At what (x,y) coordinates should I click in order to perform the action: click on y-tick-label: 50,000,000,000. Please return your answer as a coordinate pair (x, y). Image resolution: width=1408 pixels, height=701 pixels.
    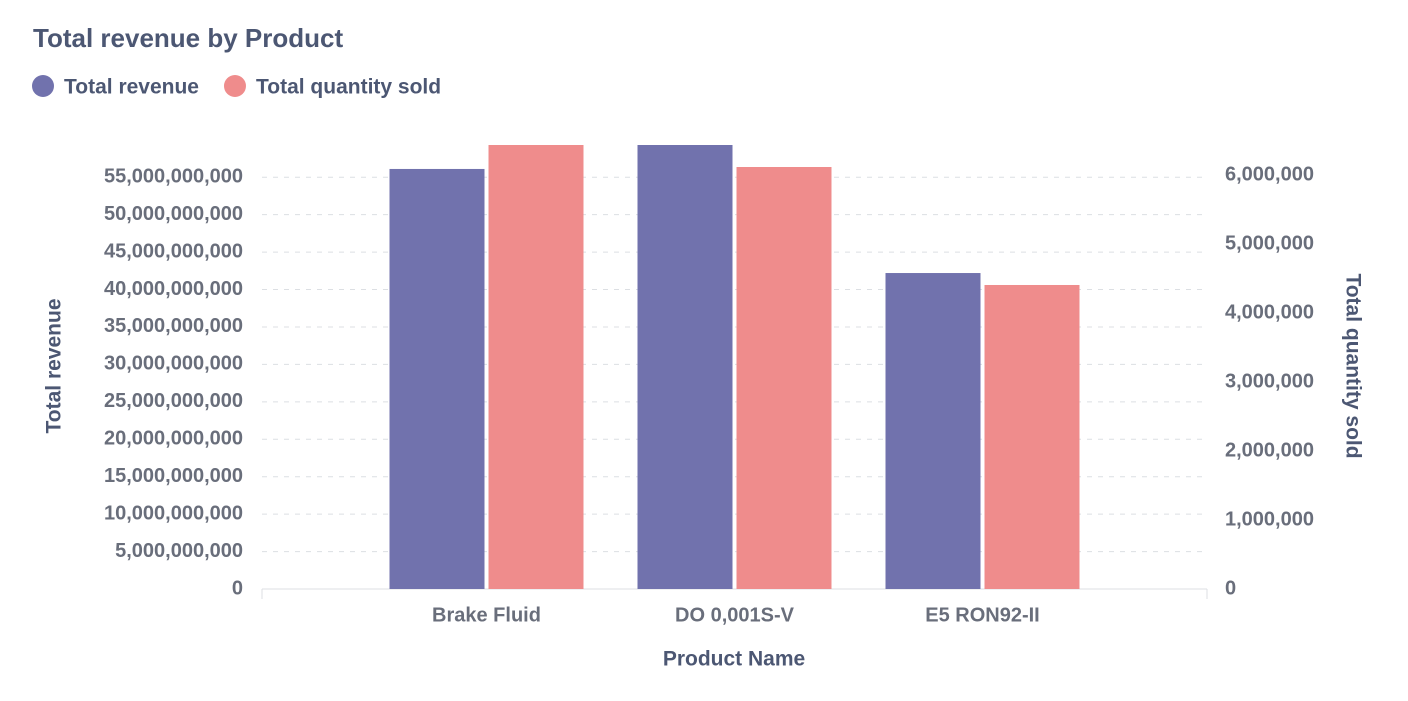
    Looking at the image, I should click on (173, 214).